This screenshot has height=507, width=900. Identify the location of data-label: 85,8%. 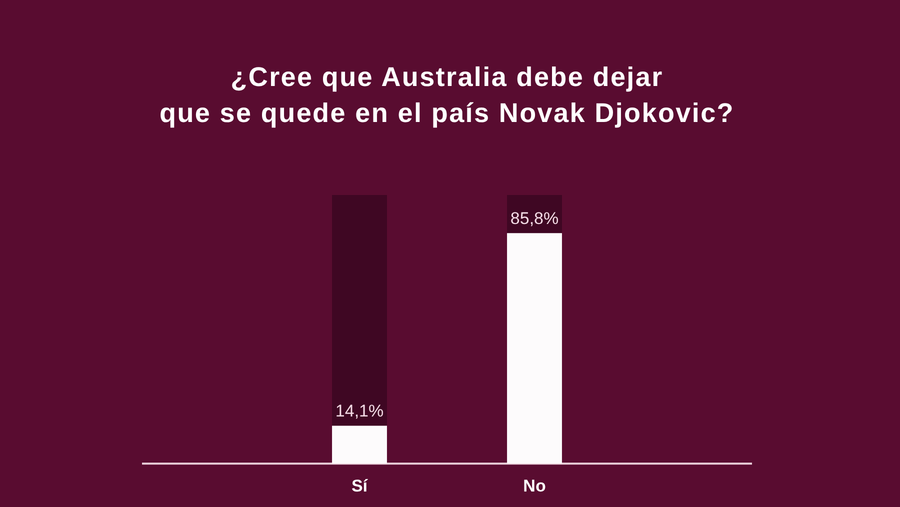
(534, 218).